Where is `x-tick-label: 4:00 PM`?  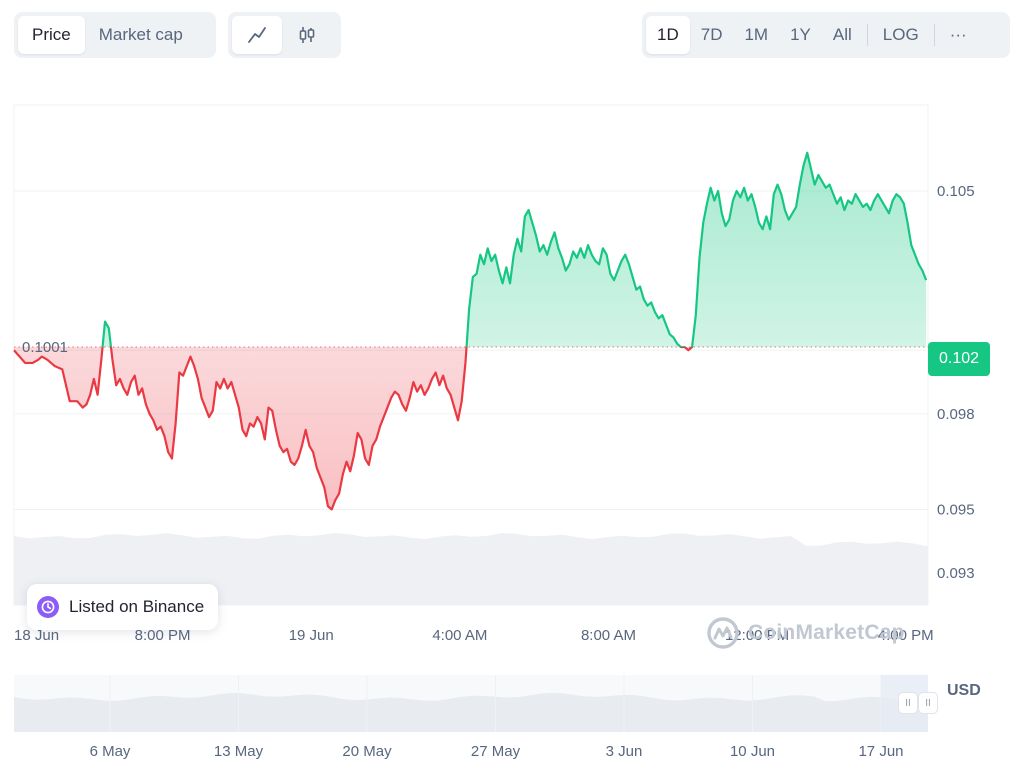 x-tick-label: 4:00 PM is located at coordinates (906, 635).